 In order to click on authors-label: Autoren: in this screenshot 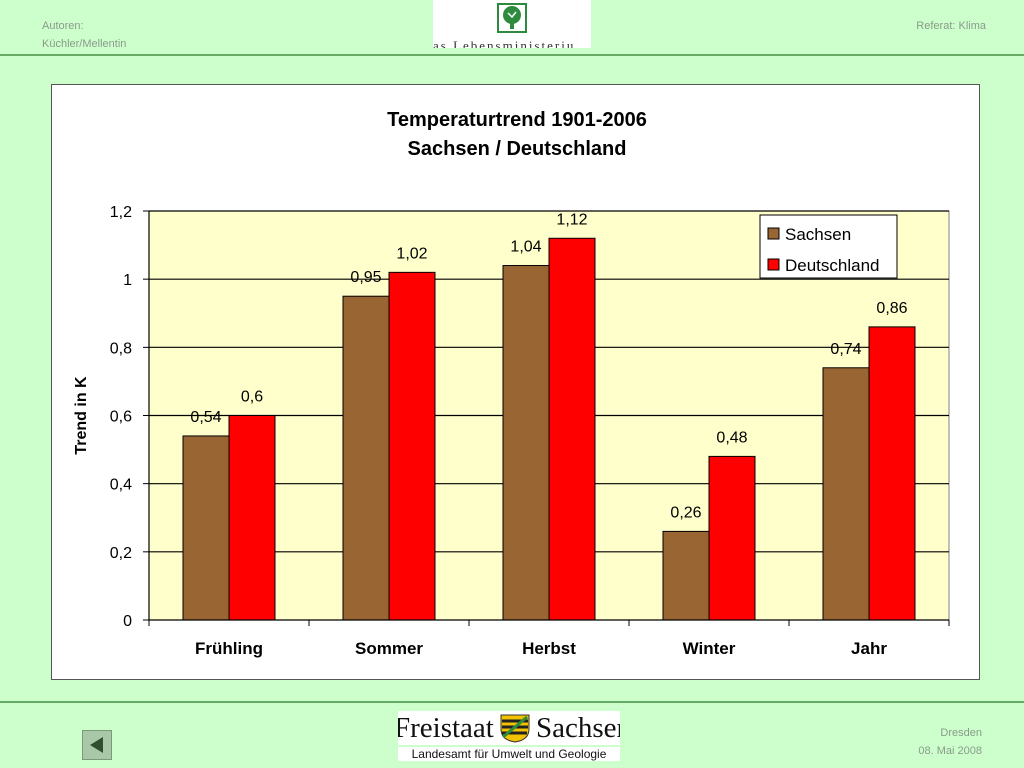, I will do `click(63, 26)`.